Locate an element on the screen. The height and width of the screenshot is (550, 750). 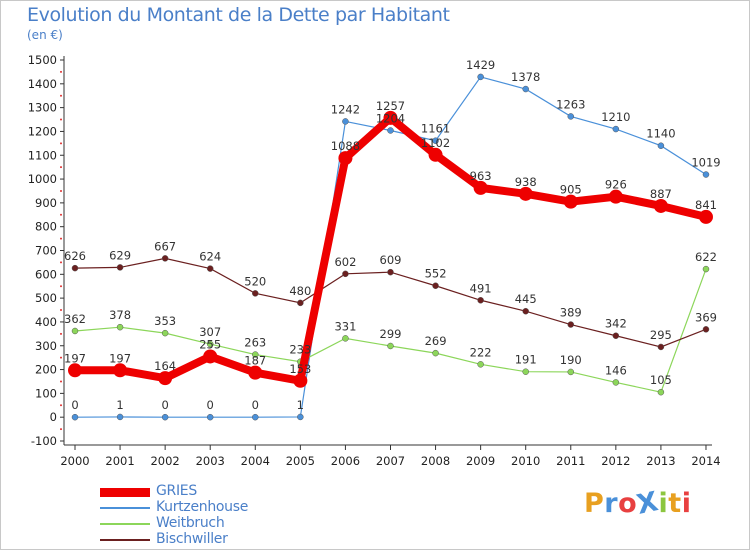
x-tick-label: 2010 is located at coordinates (525, 461).